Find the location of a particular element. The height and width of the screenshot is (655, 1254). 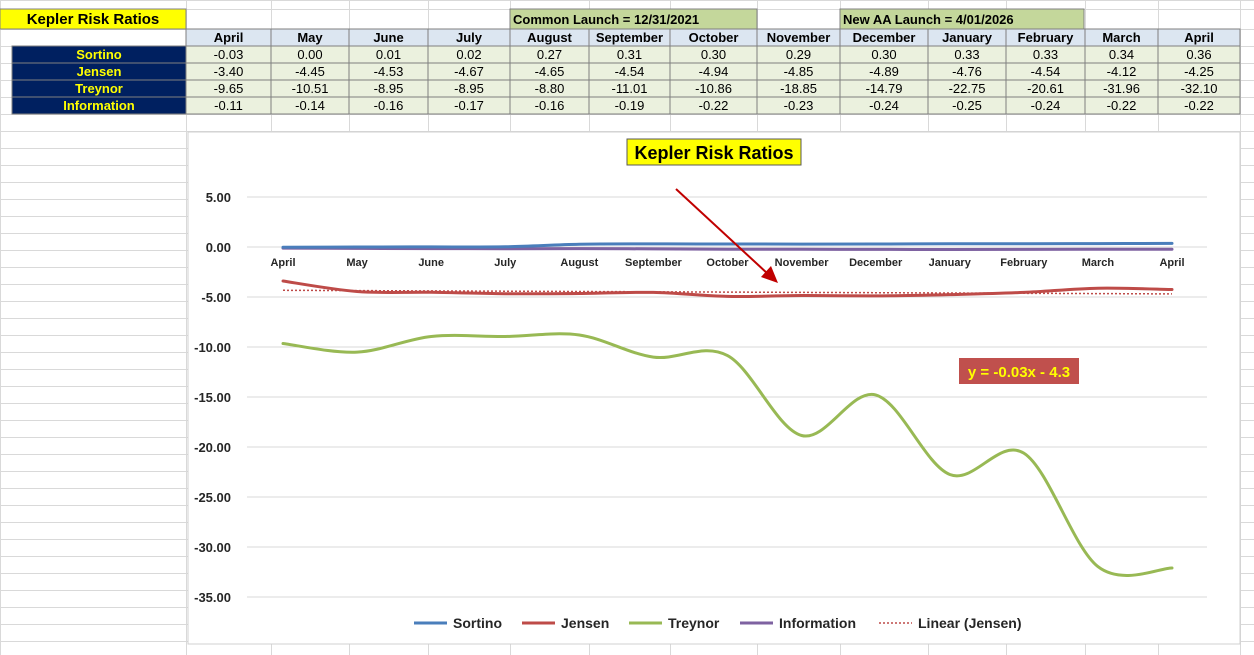

value-treynor: -14.79 is located at coordinates (884, 88).